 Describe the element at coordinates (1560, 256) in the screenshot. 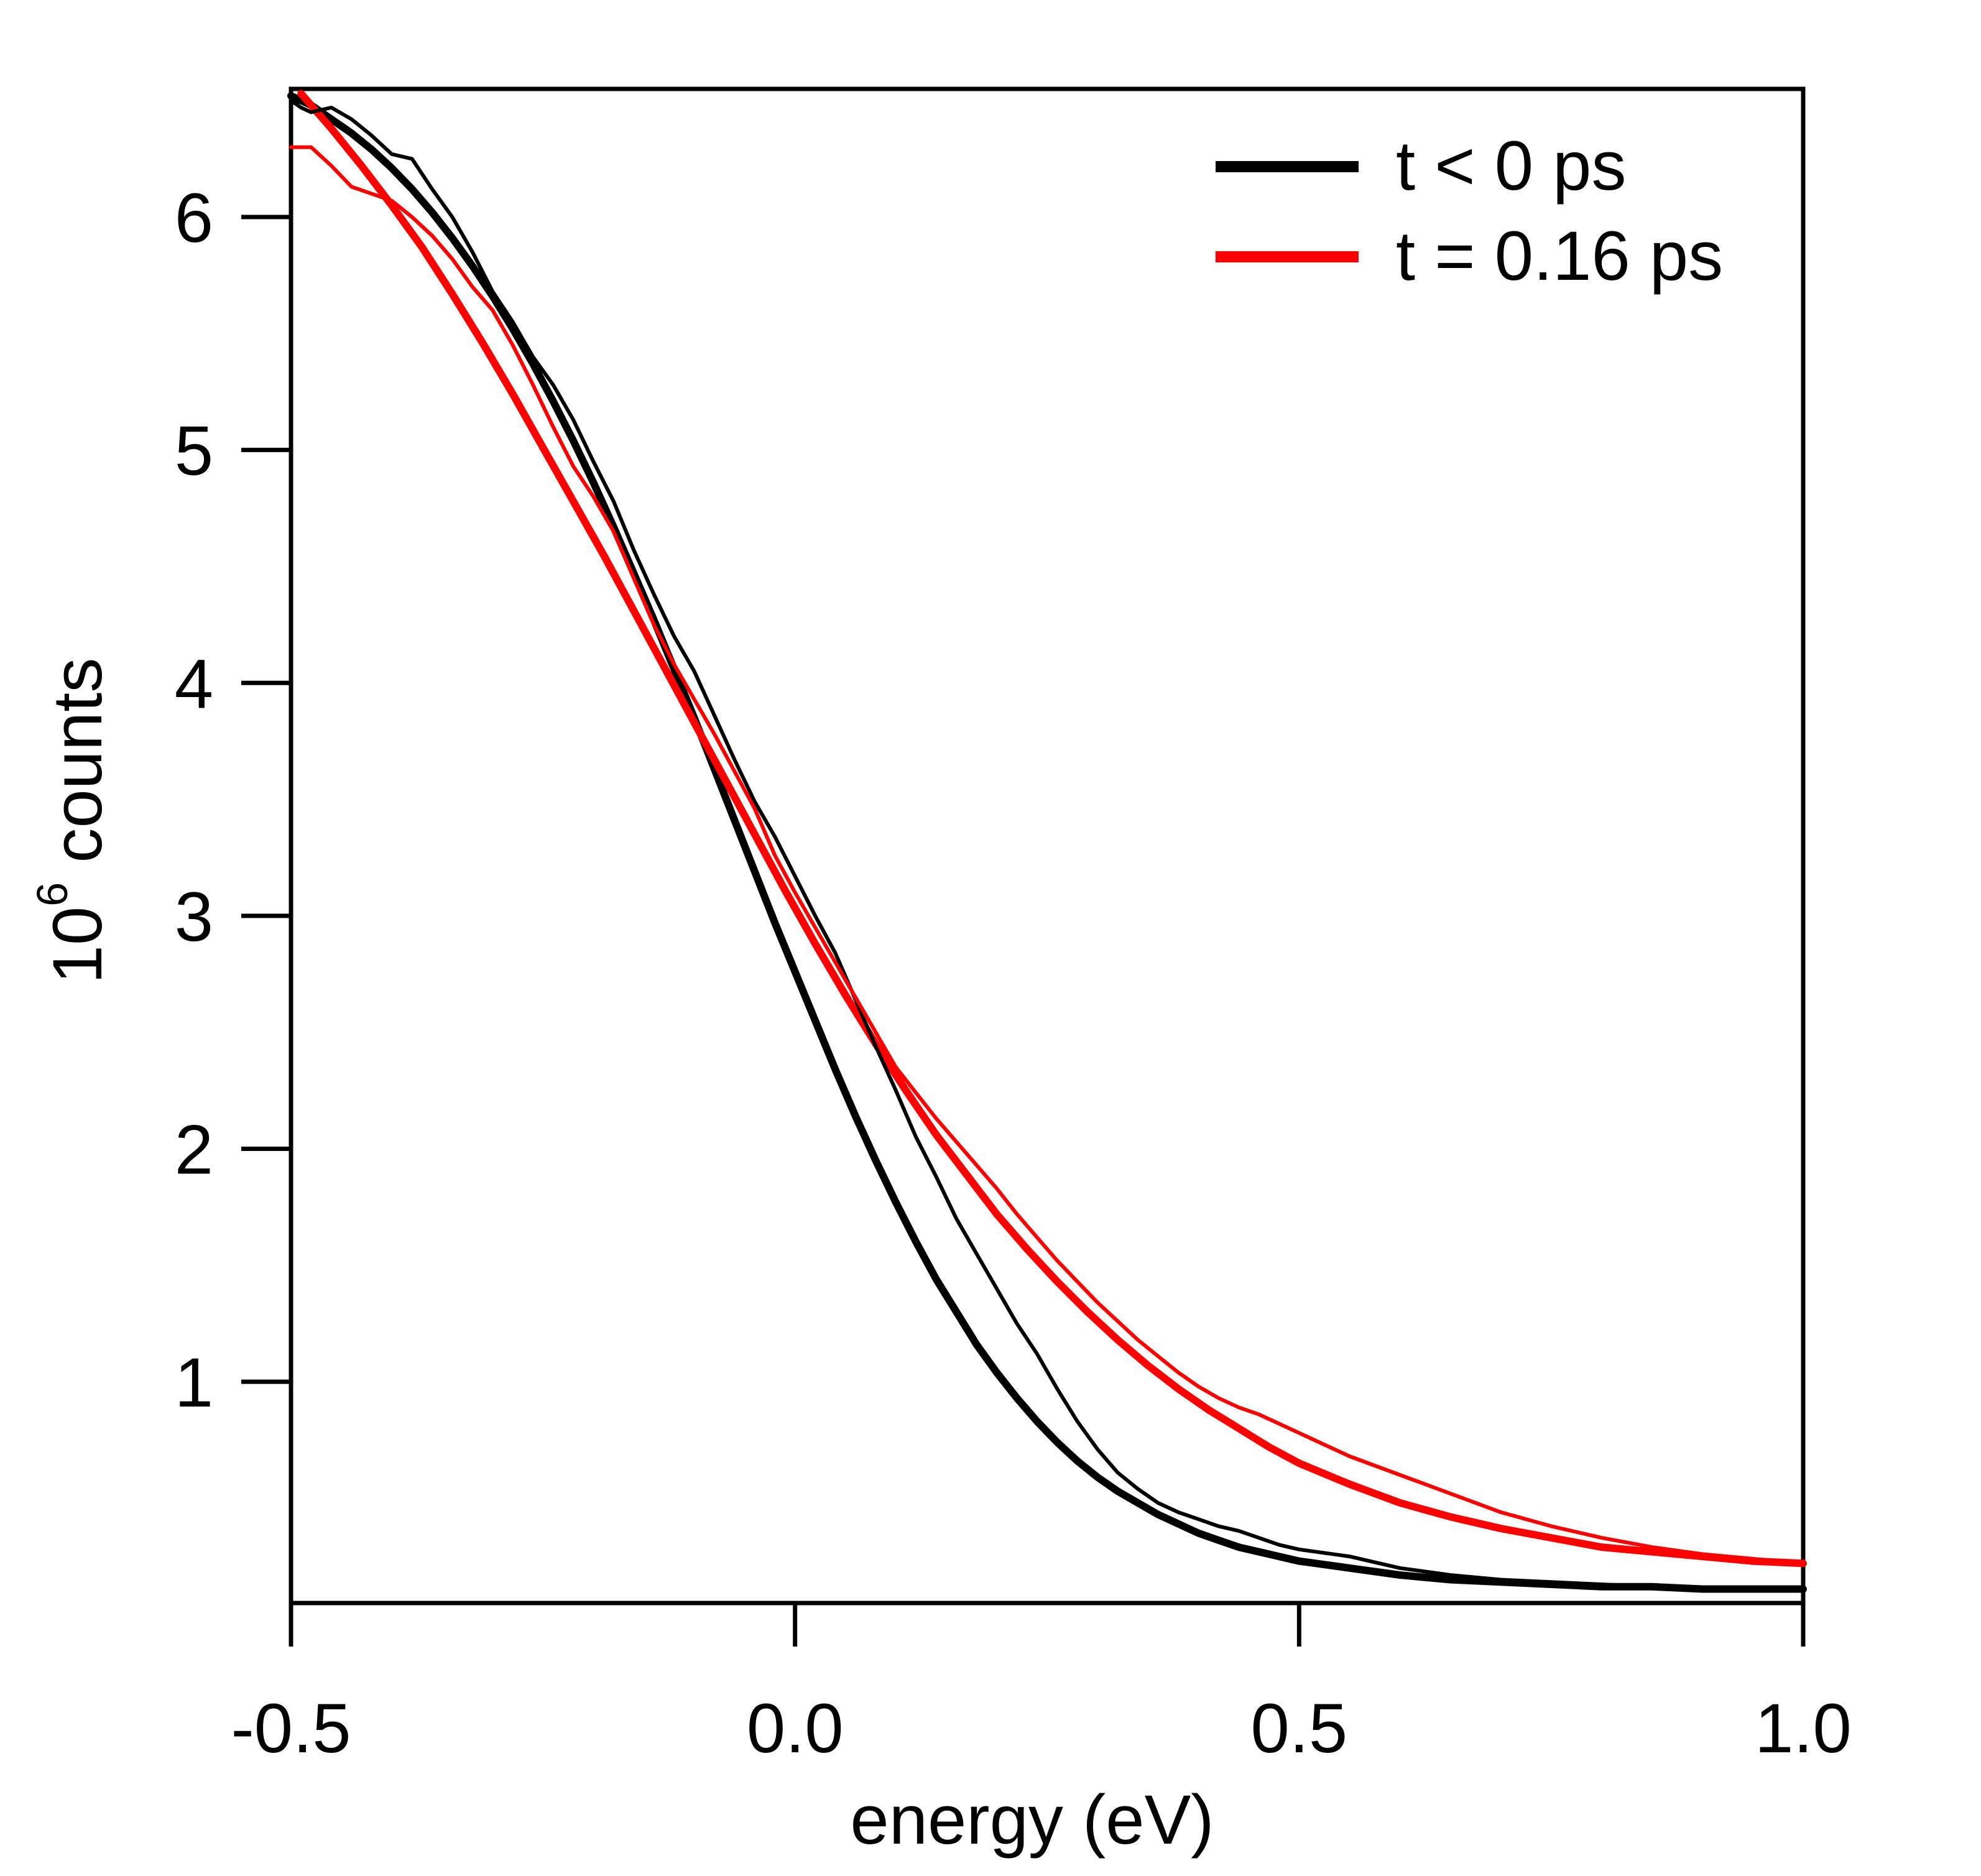

I see `legend-label-t-016: t = 0.16 ps` at that location.